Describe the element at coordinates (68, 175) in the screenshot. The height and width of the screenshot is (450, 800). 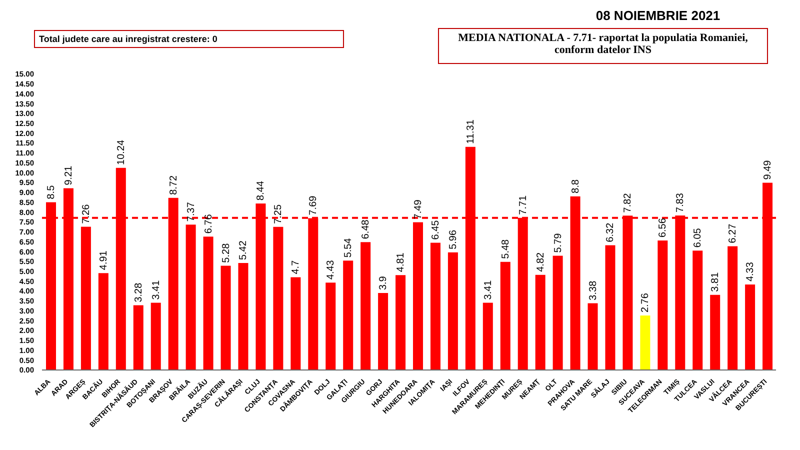
I see `data-label: 9.21` at that location.